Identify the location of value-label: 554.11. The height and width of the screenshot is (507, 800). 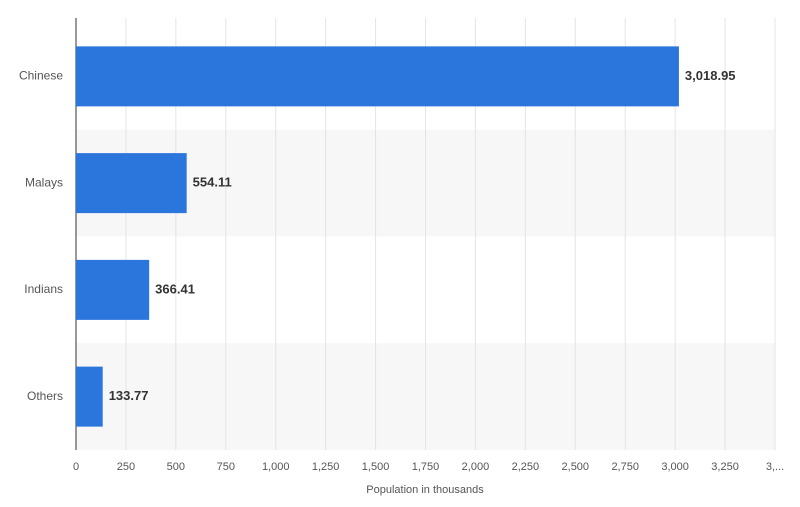
(212, 182).